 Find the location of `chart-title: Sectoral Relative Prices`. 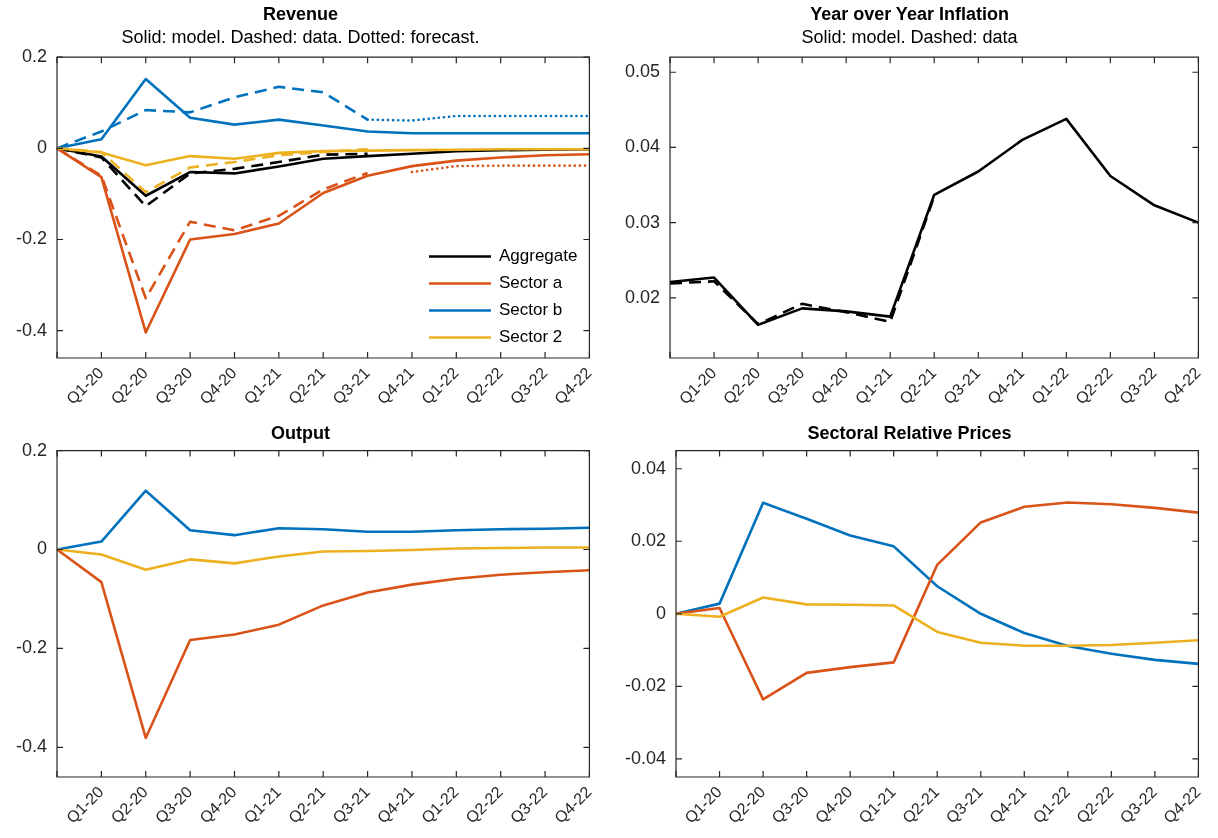

chart-title: Sectoral Relative Prices is located at coordinates (909, 432).